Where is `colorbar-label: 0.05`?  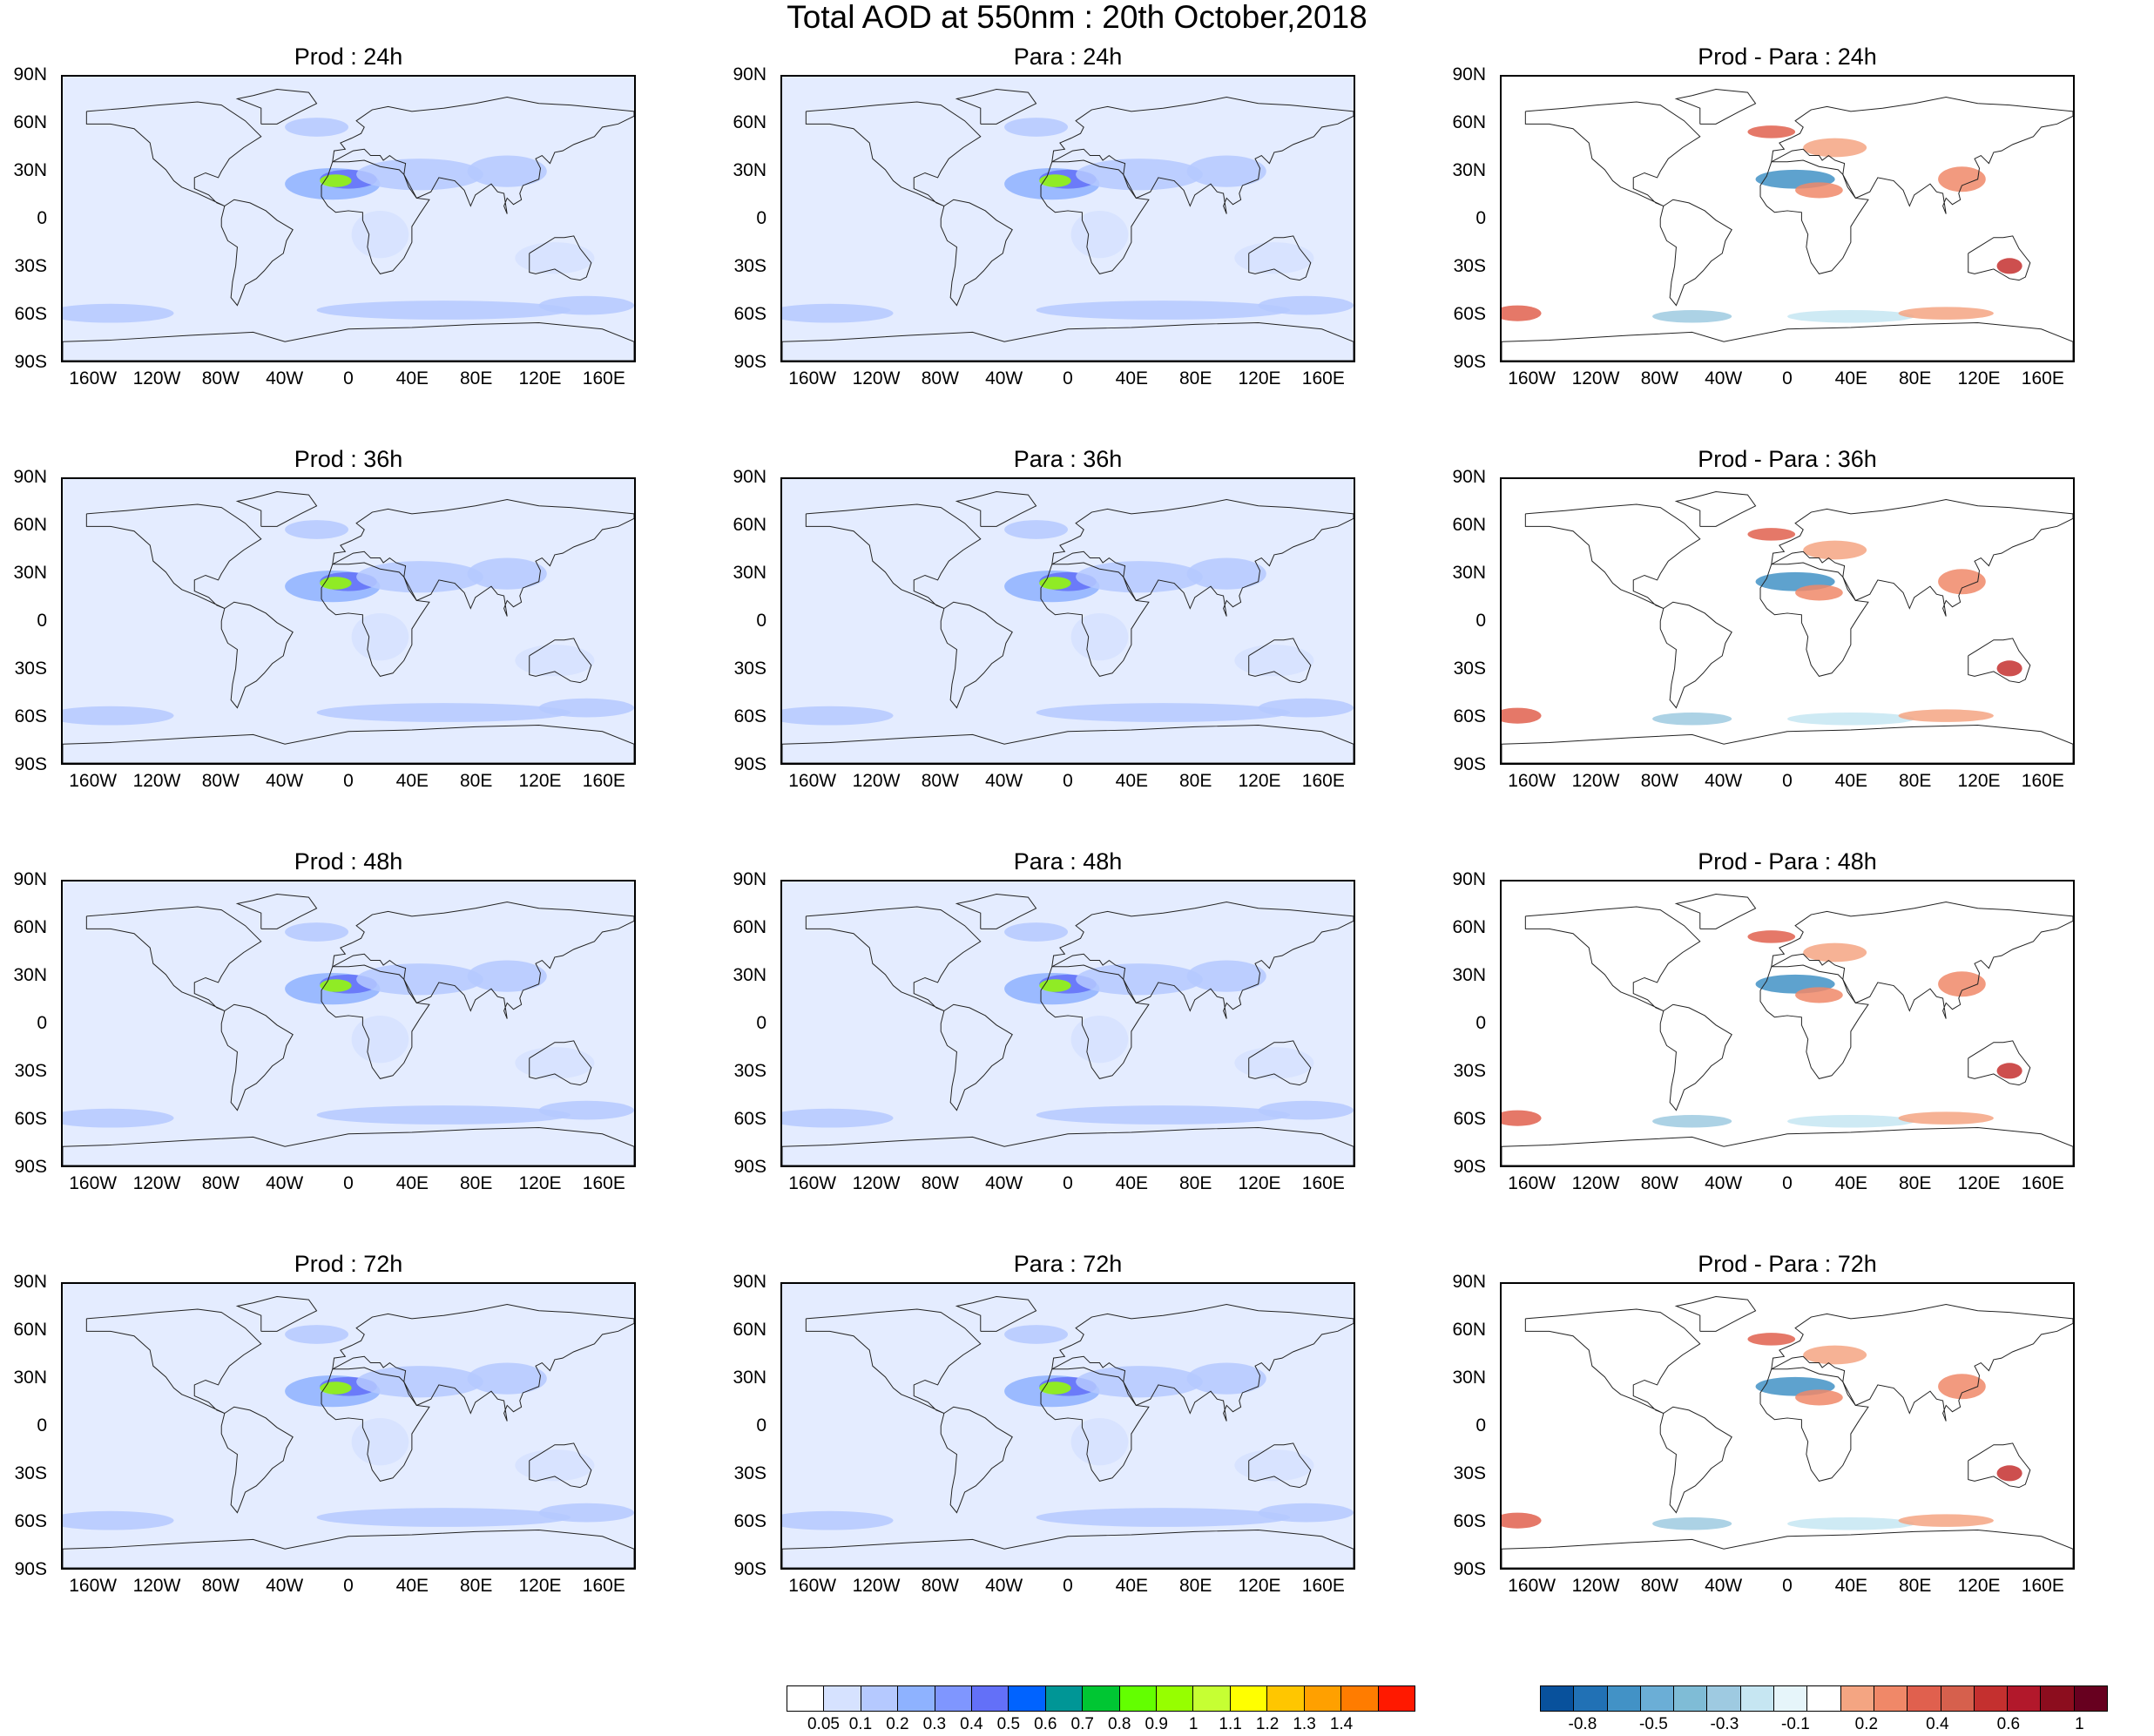 colorbar-label: 0.05 is located at coordinates (824, 1724).